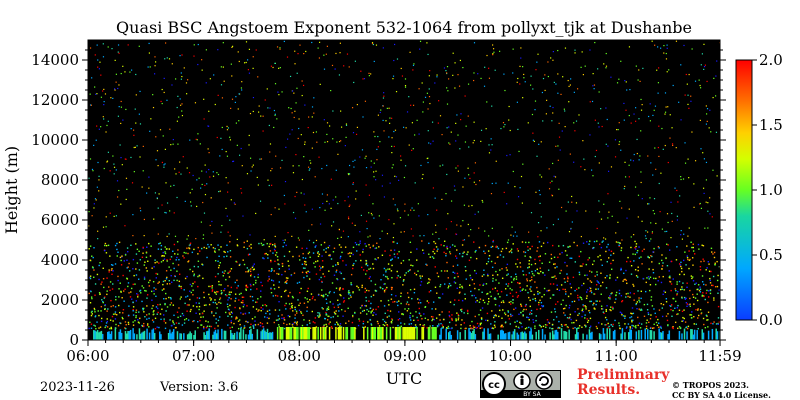 The width and height of the screenshot is (800, 400). Describe the element at coordinates (60, 180) in the screenshot. I see `y-tick-label: 8000` at that location.